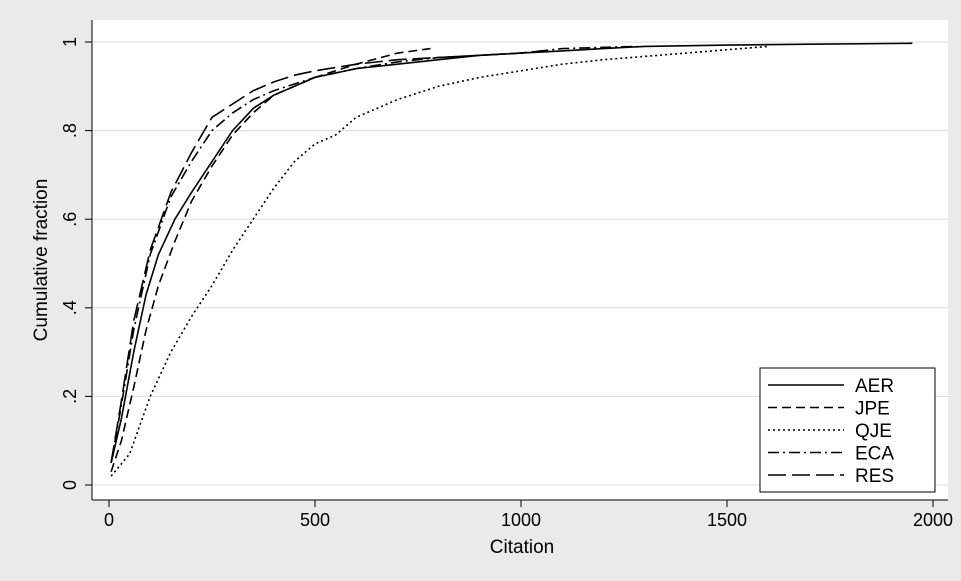  What do you see at coordinates (872, 409) in the screenshot?
I see `legend-label-jpe: JPE` at bounding box center [872, 409].